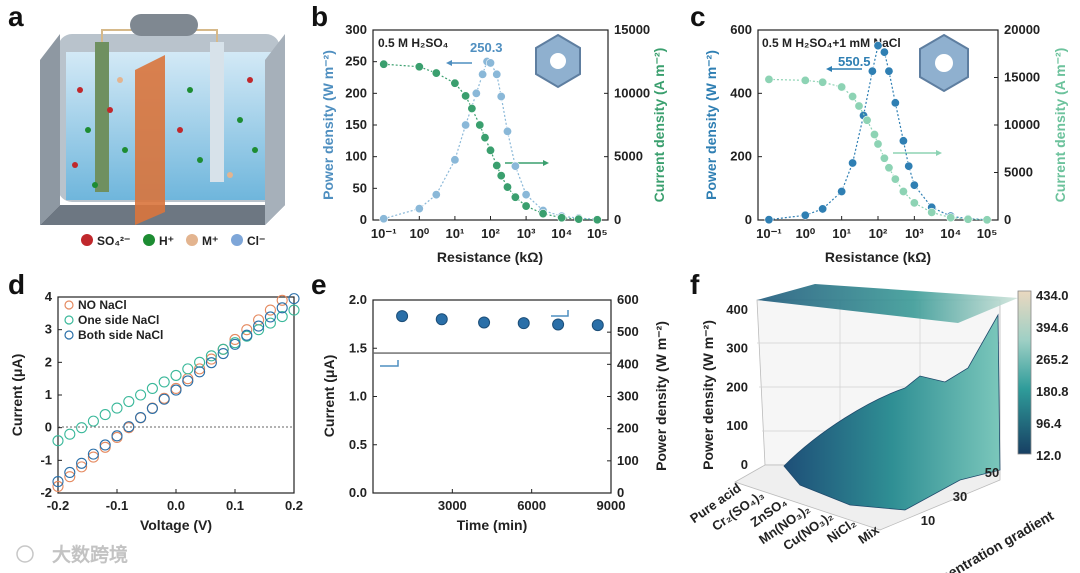 This screenshot has width=1080, height=573. What do you see at coordinates (769, 233) in the screenshot?
I see `x-tick-label: 10⁻¹` at bounding box center [769, 233].